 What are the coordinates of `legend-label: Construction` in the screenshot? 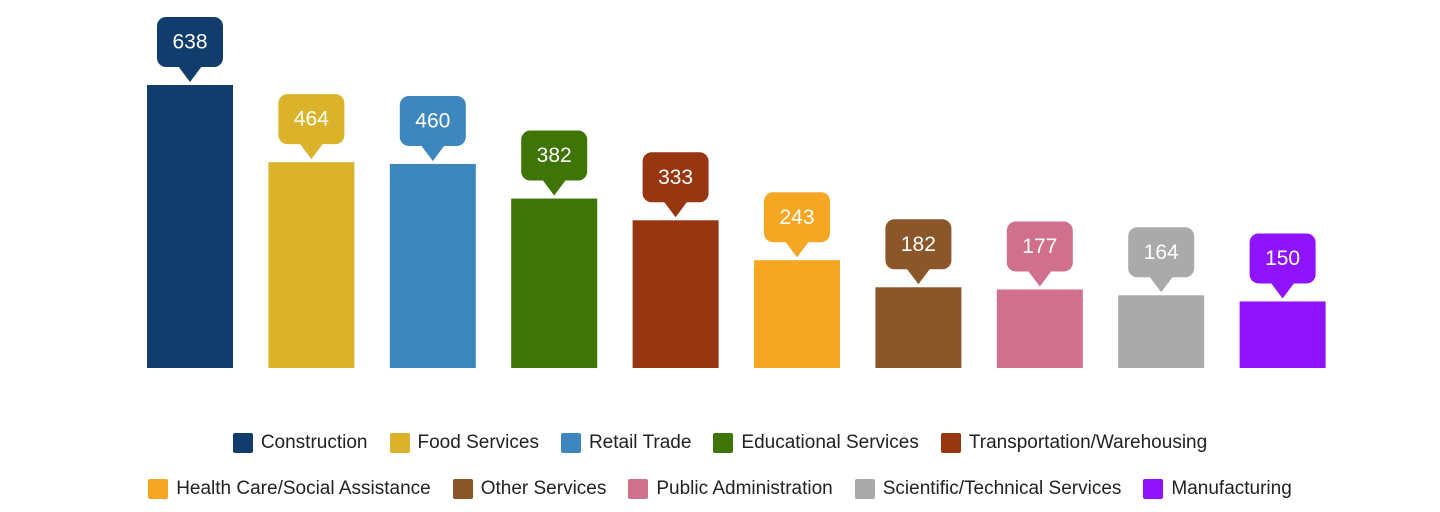 It's located at (314, 442).